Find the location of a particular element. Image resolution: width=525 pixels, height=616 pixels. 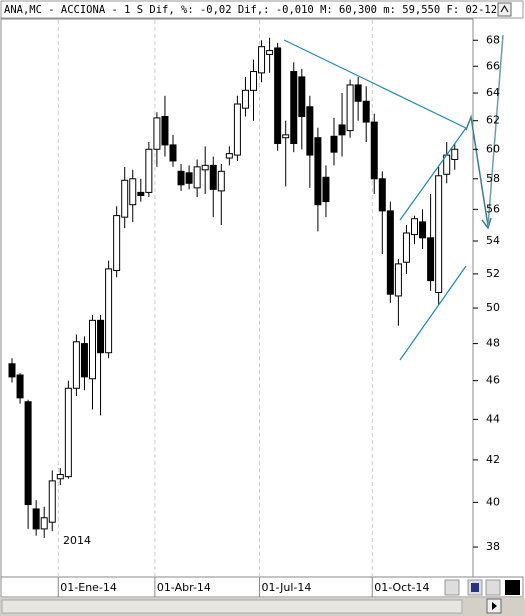

x-axis-band is located at coordinates (262, 587).